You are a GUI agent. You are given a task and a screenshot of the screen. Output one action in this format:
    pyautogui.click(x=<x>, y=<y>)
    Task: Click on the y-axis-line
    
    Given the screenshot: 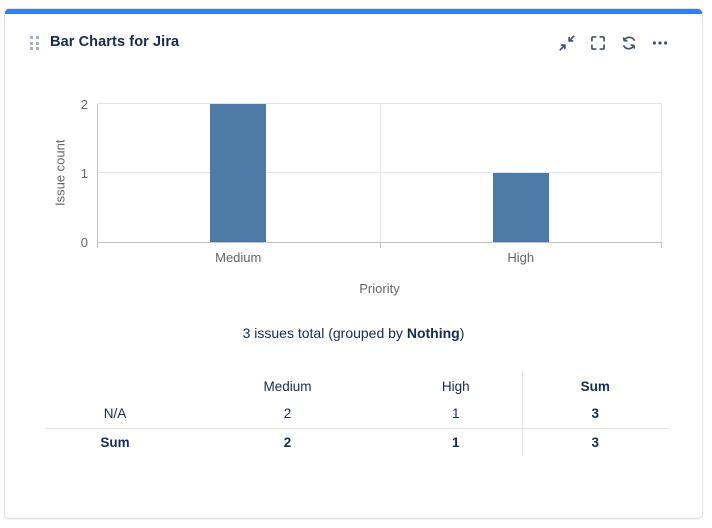 What is the action you would take?
    pyautogui.click(x=97, y=173)
    